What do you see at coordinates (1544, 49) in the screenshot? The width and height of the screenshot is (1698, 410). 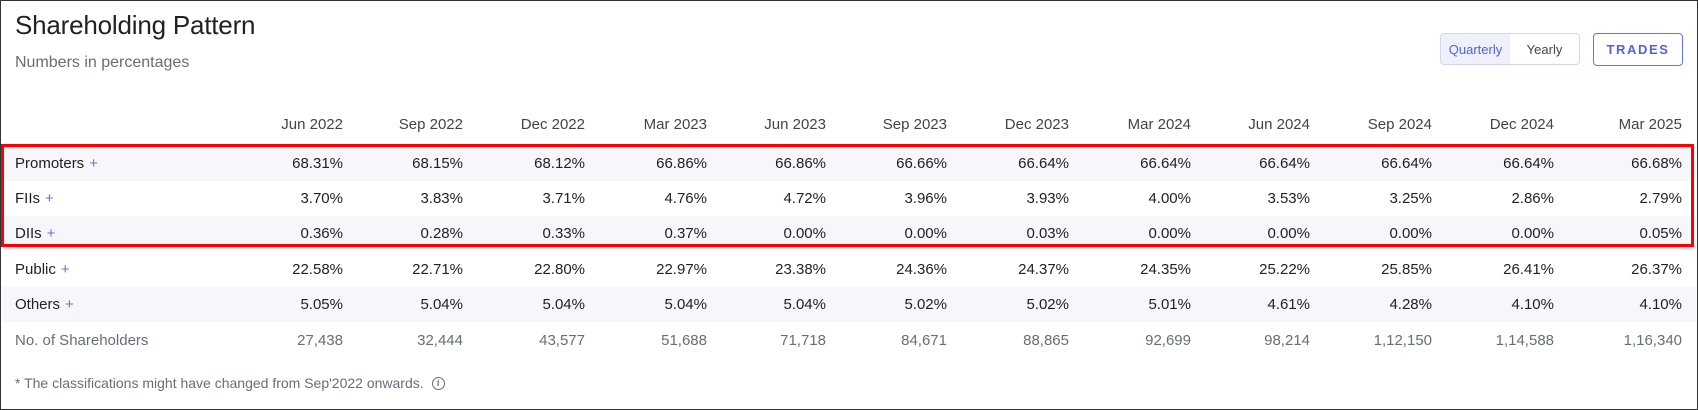 I see `yearly-toggle-button: Yearly` at bounding box center [1544, 49].